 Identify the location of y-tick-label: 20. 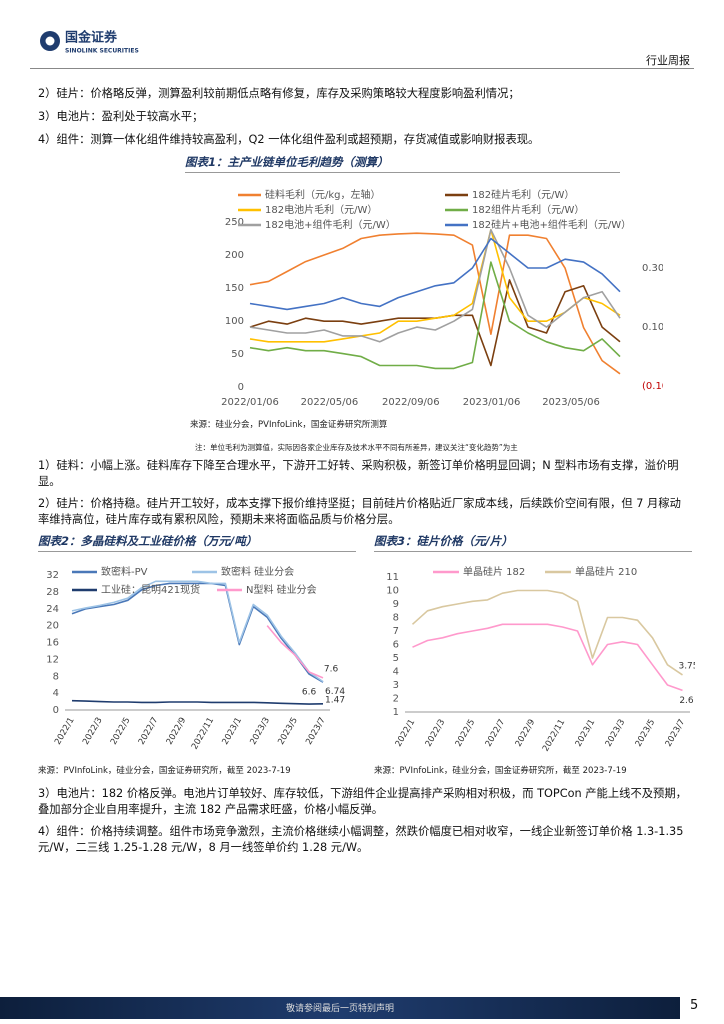
(52, 626).